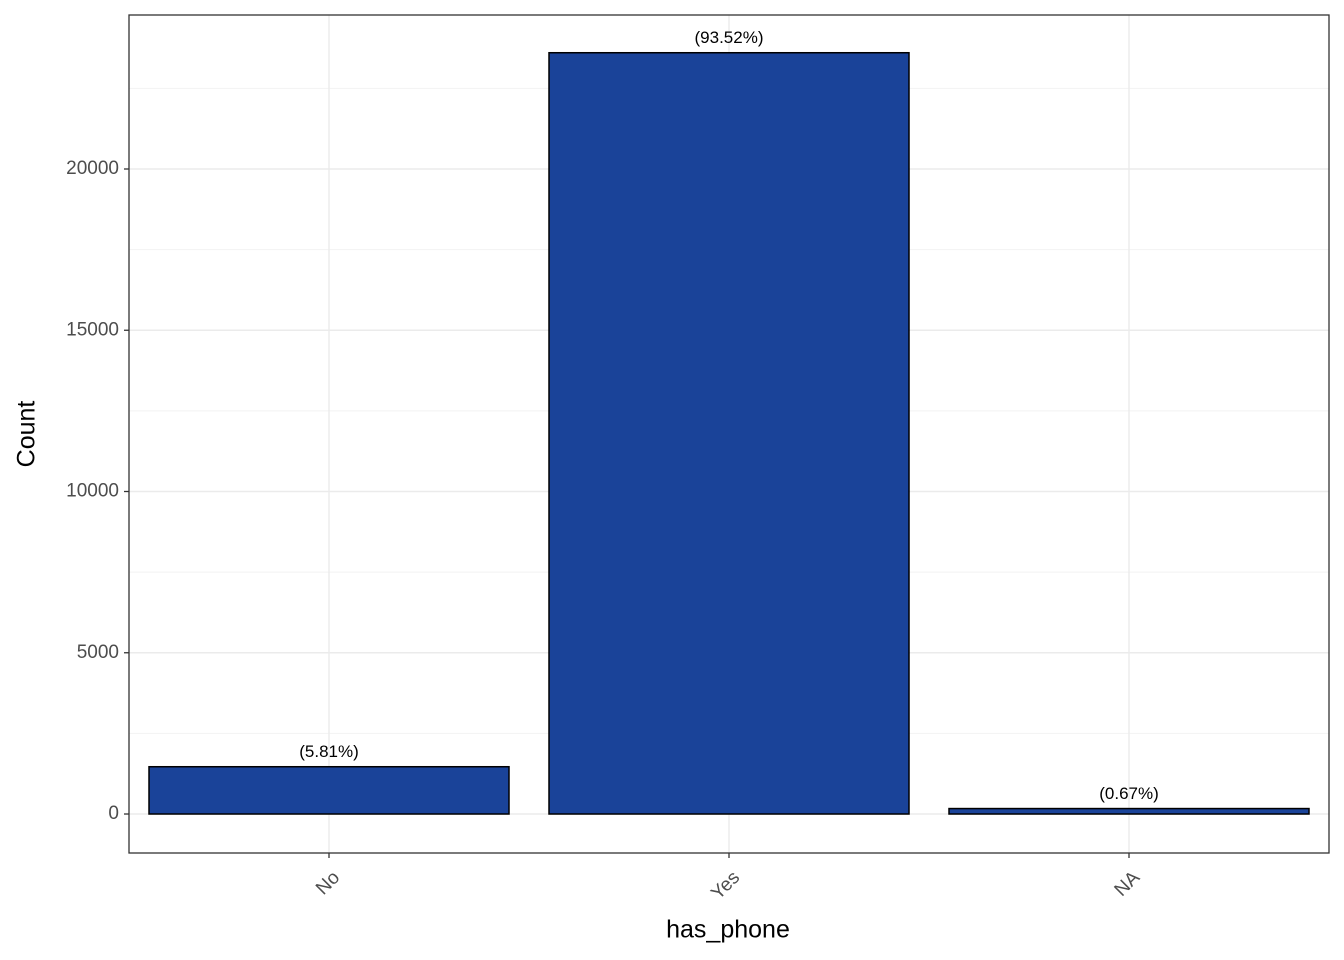 This screenshot has width=1344, height=960. Describe the element at coordinates (113, 813) in the screenshot. I see `y-tick-label: 0` at that location.